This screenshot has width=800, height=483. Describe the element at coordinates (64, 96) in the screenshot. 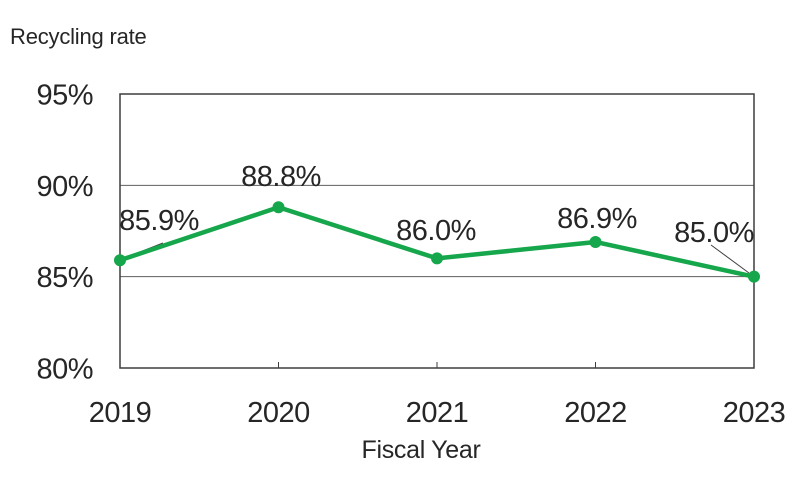

I see `y-tick-label-95: 95%` at that location.